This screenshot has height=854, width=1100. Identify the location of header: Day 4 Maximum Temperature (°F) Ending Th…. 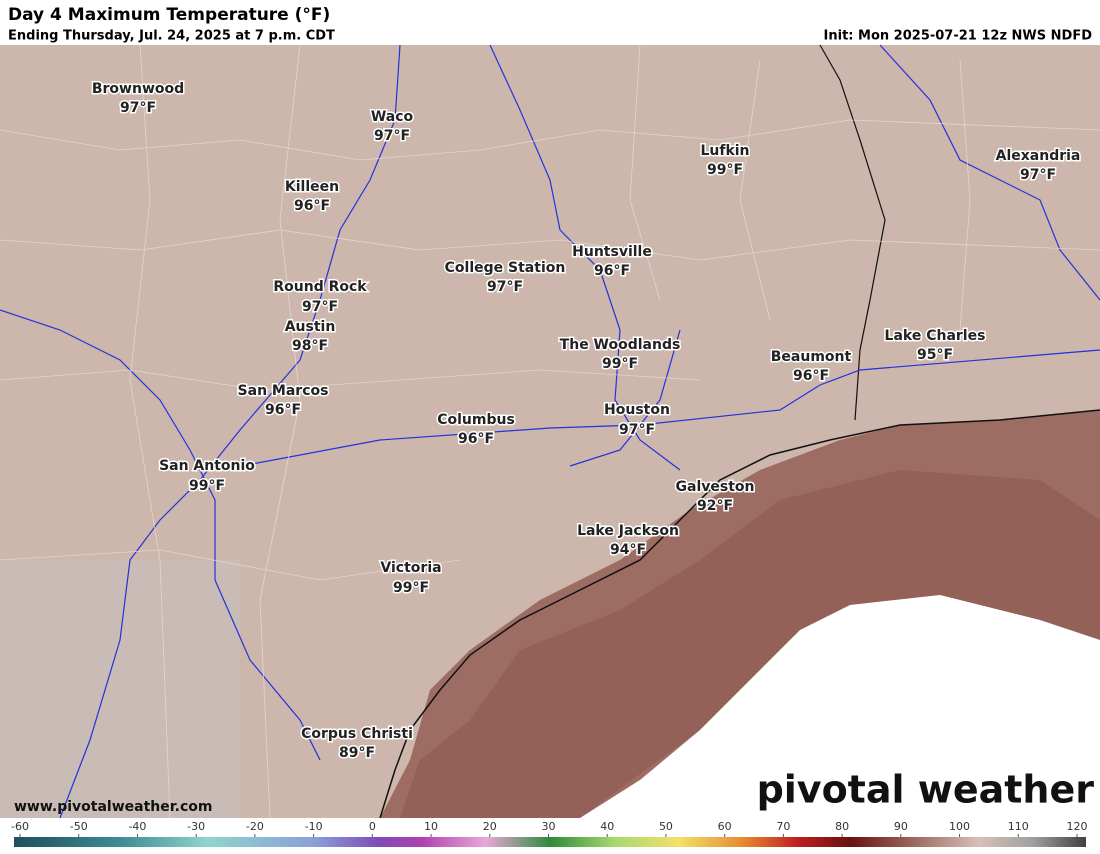
(550, 24).